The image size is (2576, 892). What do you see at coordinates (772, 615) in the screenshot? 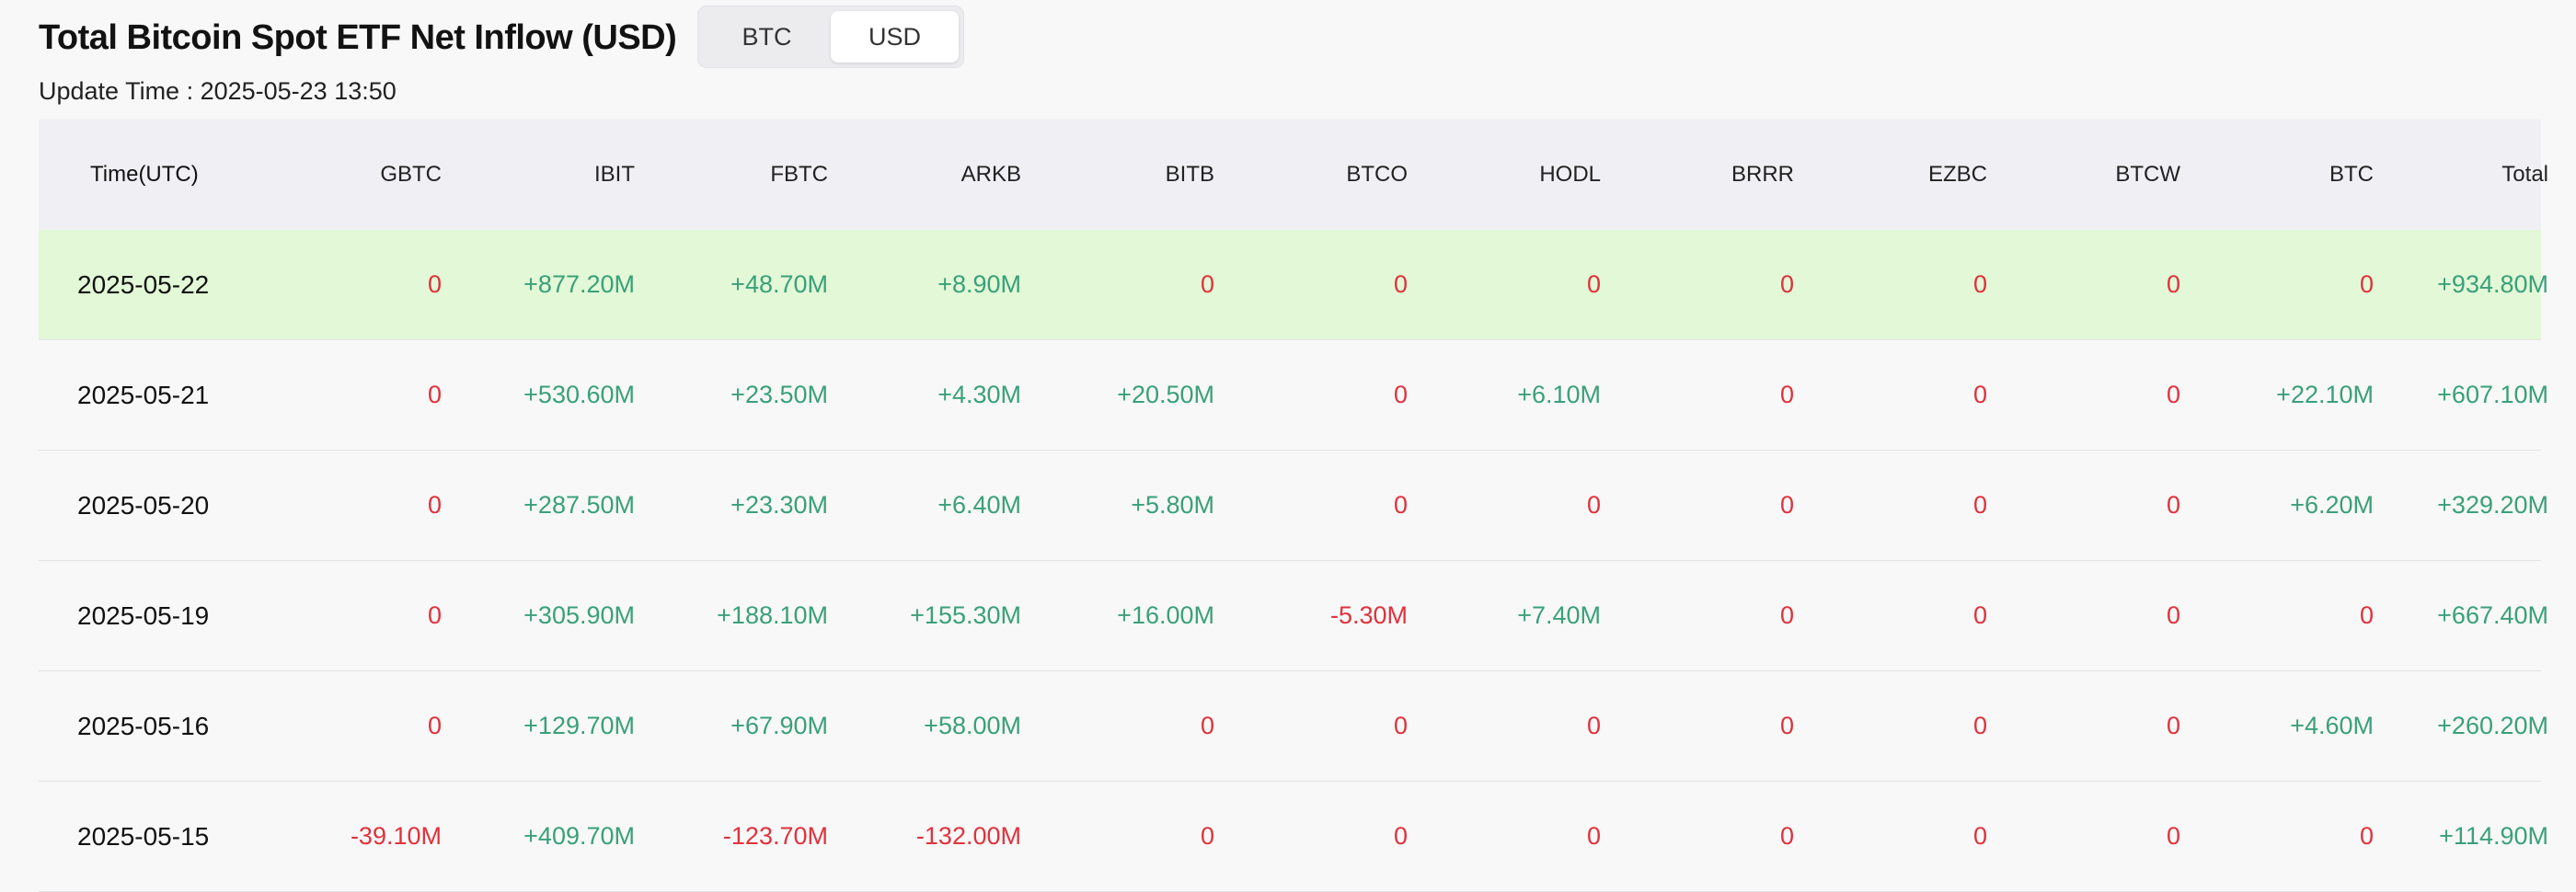
I see `cell-fbtc: +188.10M` at bounding box center [772, 615].